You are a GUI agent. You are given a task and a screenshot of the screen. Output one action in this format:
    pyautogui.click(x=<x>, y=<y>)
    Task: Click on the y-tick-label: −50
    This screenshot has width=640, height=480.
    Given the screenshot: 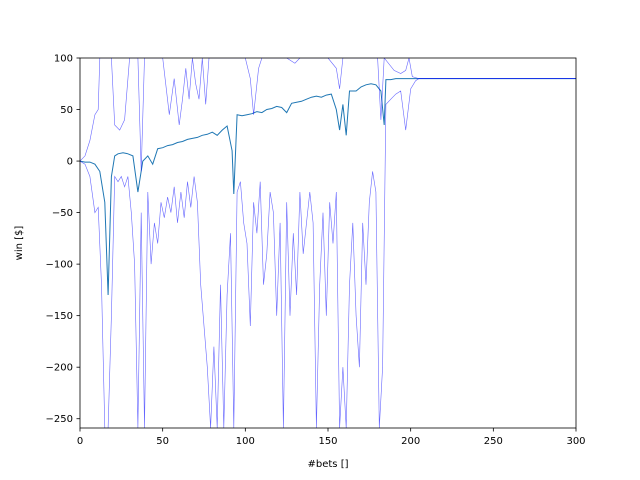 What is the action you would take?
    pyautogui.click(x=62, y=213)
    